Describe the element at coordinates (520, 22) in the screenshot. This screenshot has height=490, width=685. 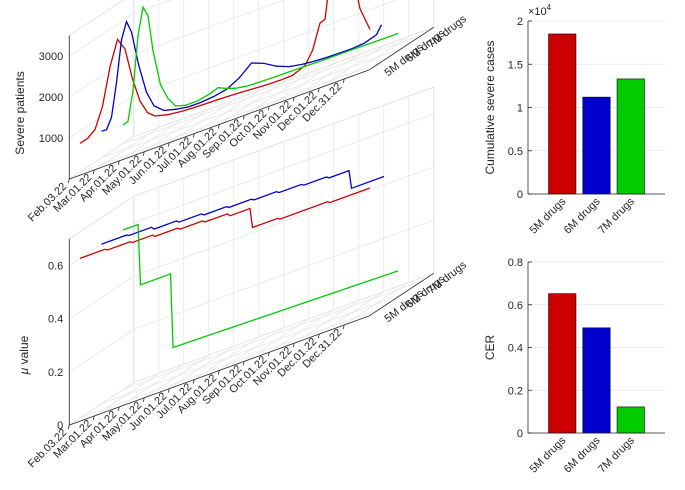
I see `y-tick-label: 2` at that location.